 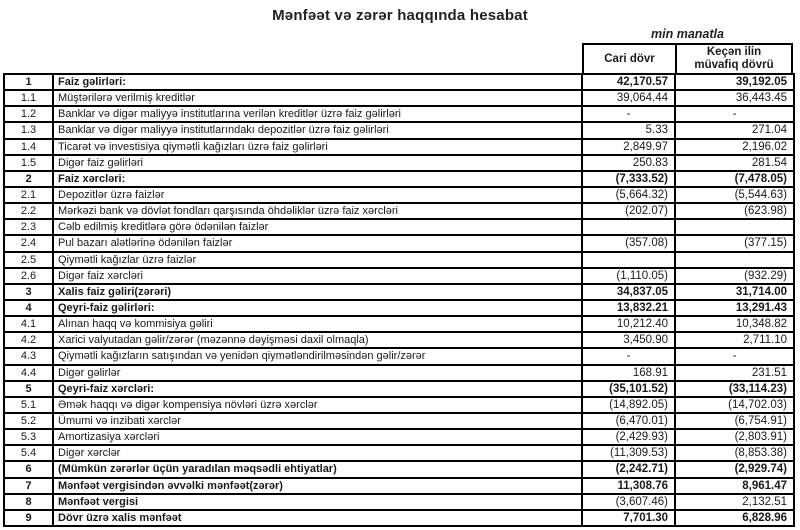 What do you see at coordinates (28, 308) in the screenshot?
I see `row-number: 4` at bounding box center [28, 308].